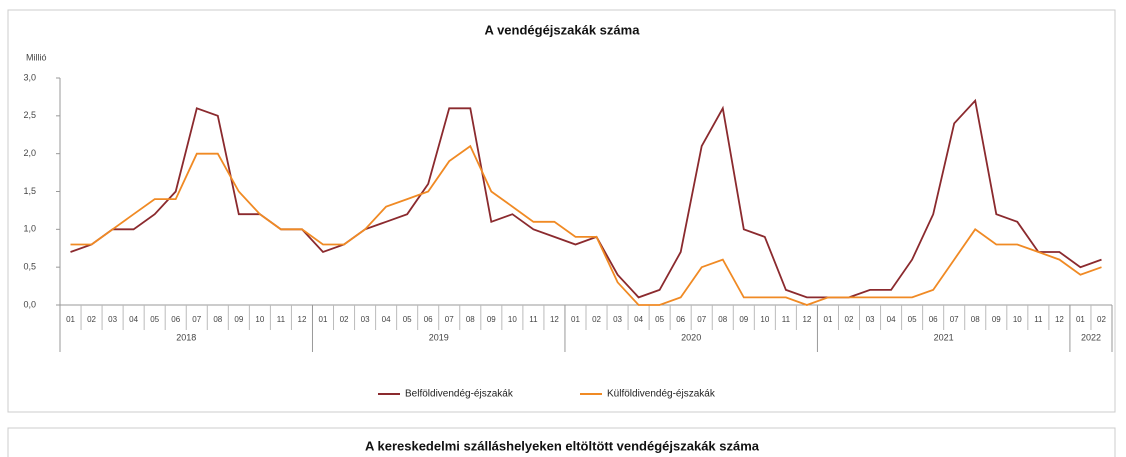  I want to click on y-tick-label: 2,0, so click(29, 153).